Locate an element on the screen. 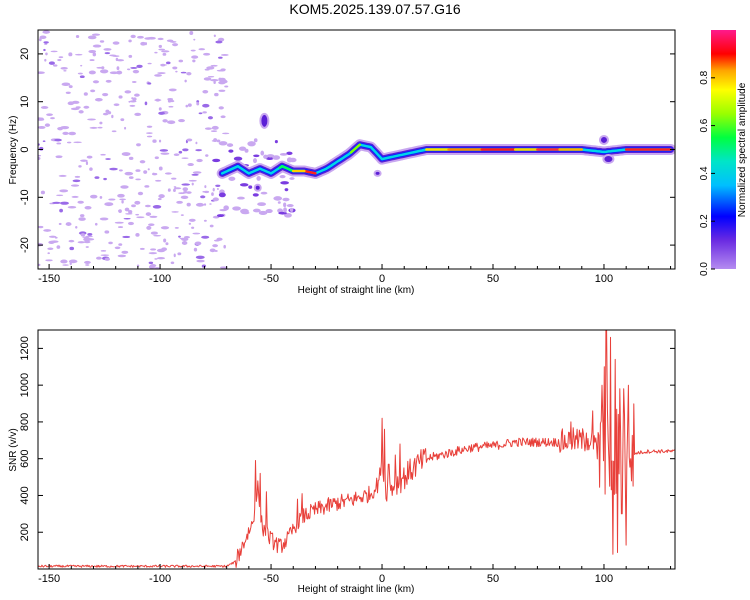 The height and width of the screenshot is (600, 750). y-tick-label: 1000 is located at coordinates (25, 385).